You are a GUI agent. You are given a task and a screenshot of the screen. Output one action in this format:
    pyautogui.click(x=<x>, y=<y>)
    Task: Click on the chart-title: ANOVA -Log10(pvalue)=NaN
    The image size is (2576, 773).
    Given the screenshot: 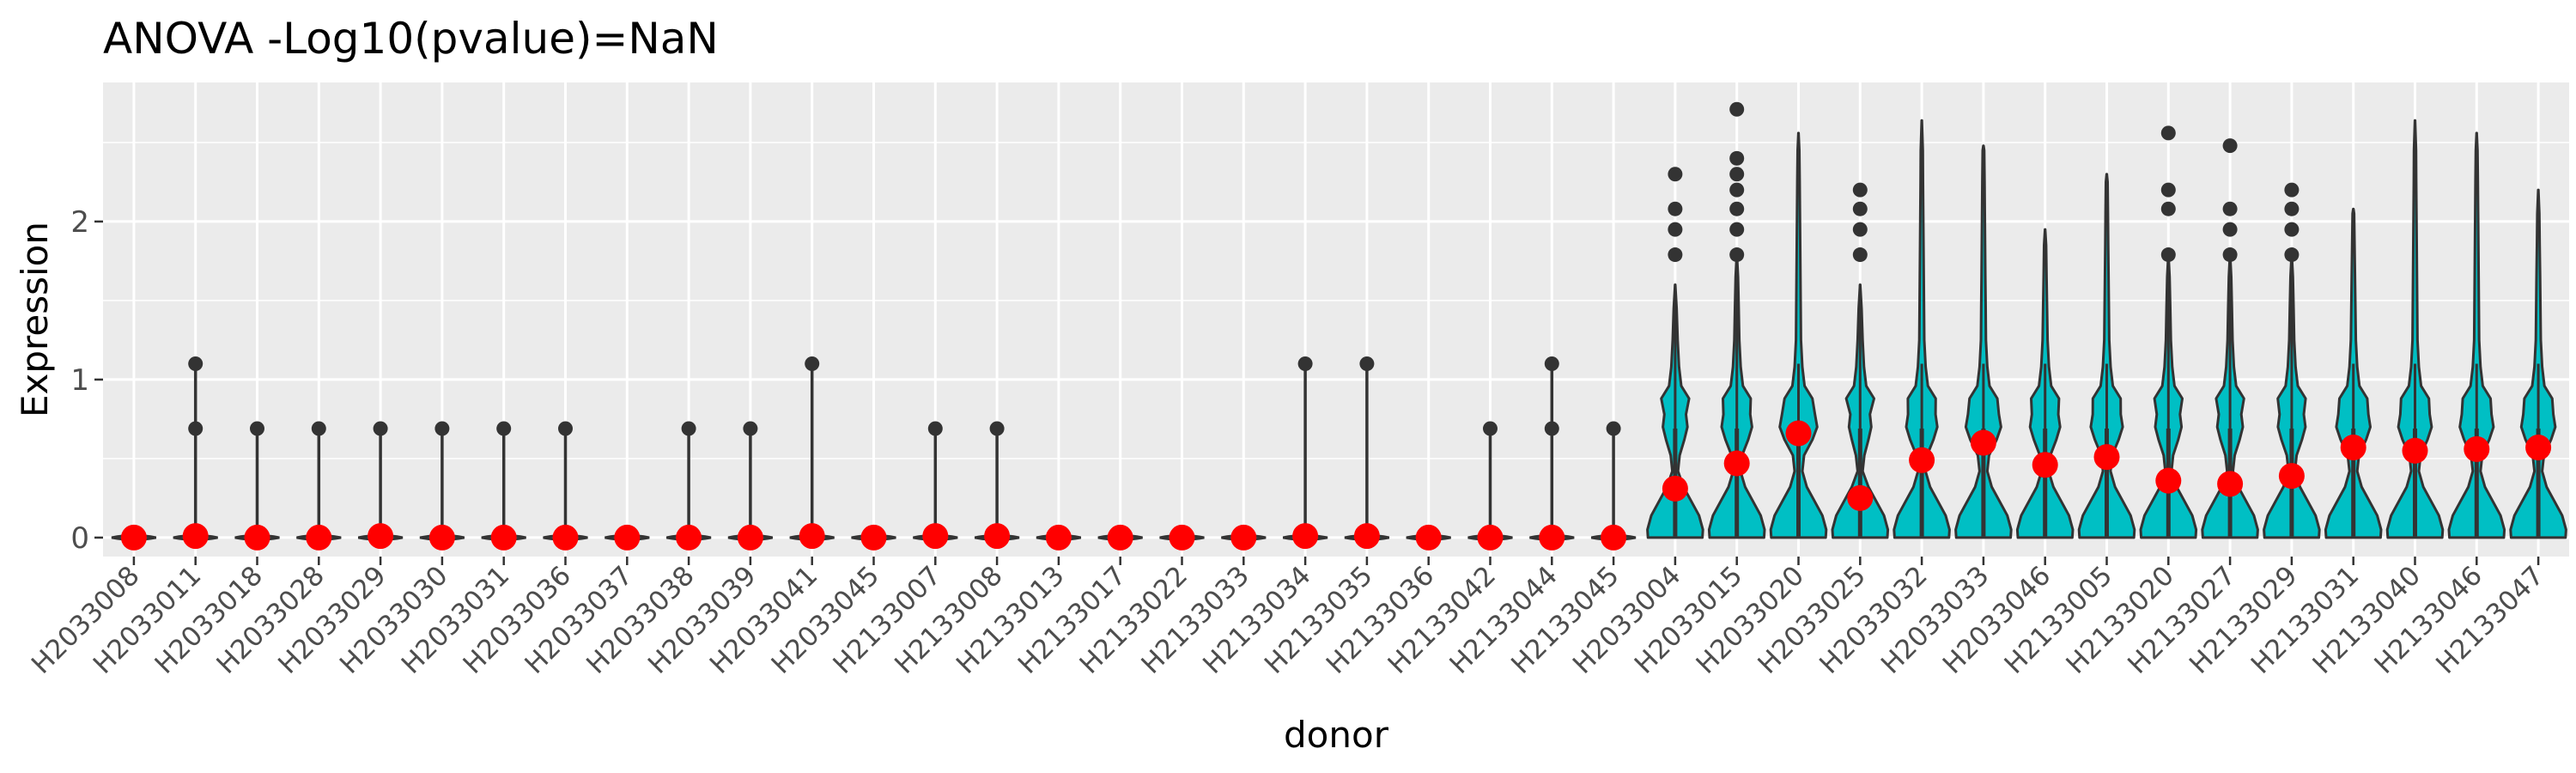 What is the action you would take?
    pyautogui.click(x=411, y=39)
    